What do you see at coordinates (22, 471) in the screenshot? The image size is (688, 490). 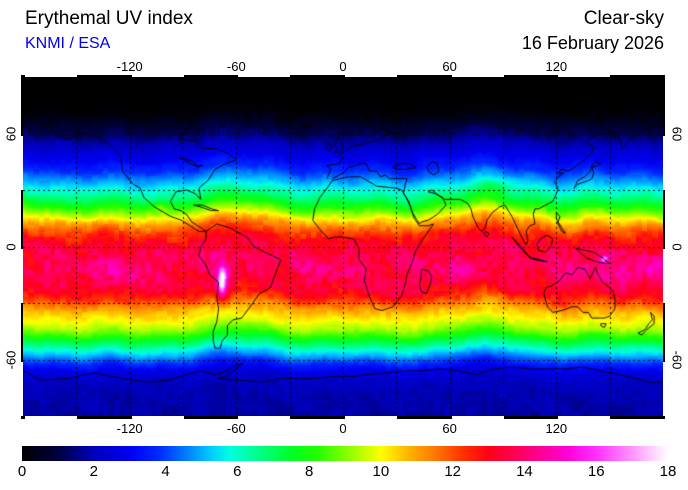 I see `colorbar-tick-label: 0` at bounding box center [22, 471].